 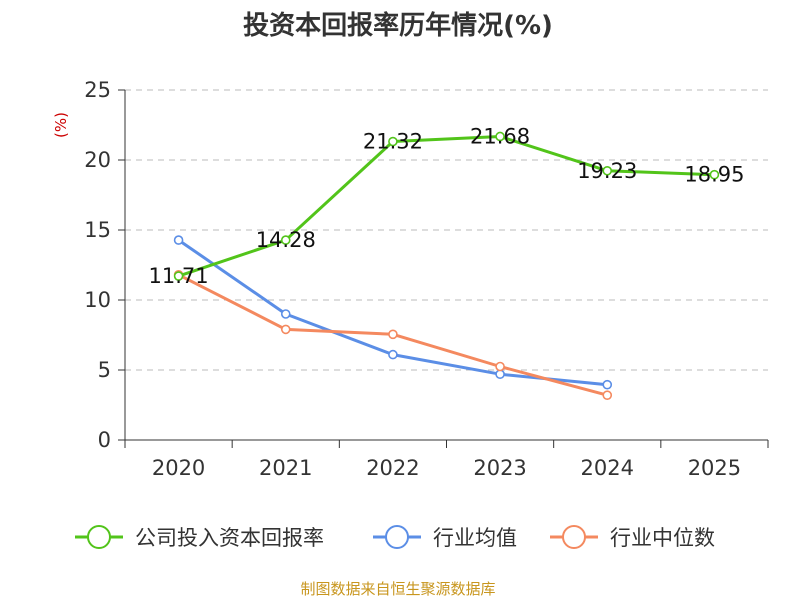 I want to click on legend-label: 公司投入资本回报率, so click(x=229, y=538).